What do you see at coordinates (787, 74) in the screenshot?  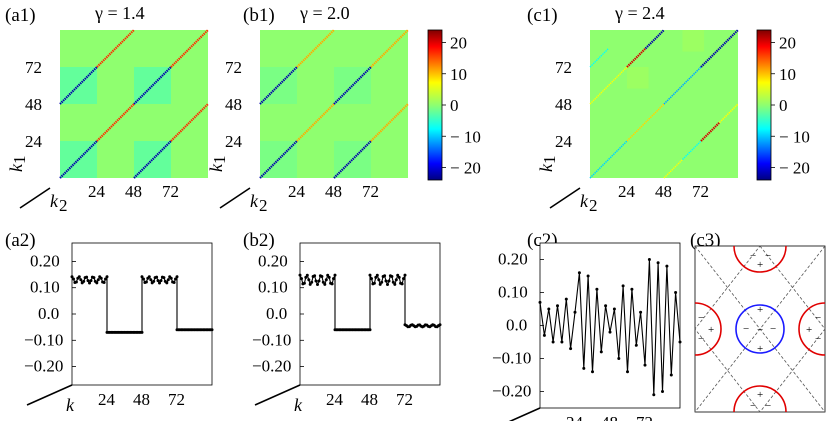 I see `colorbar-tick-label: 10` at bounding box center [787, 74].